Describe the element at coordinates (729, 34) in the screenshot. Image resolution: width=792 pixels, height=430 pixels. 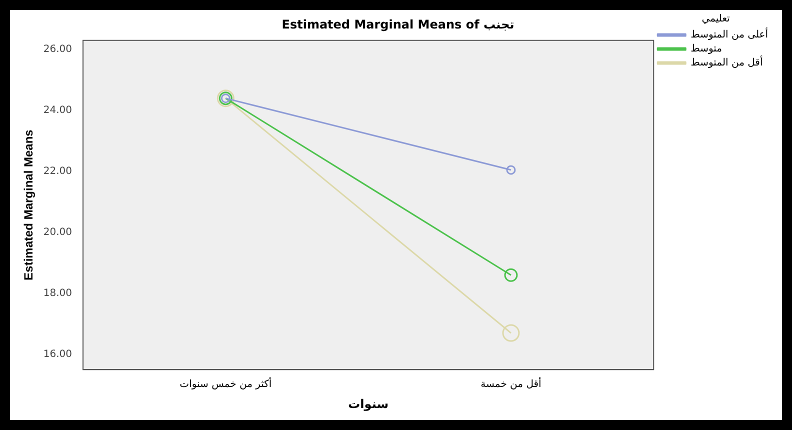
I see `legend-label: أعلى من المتوسط` at that location.